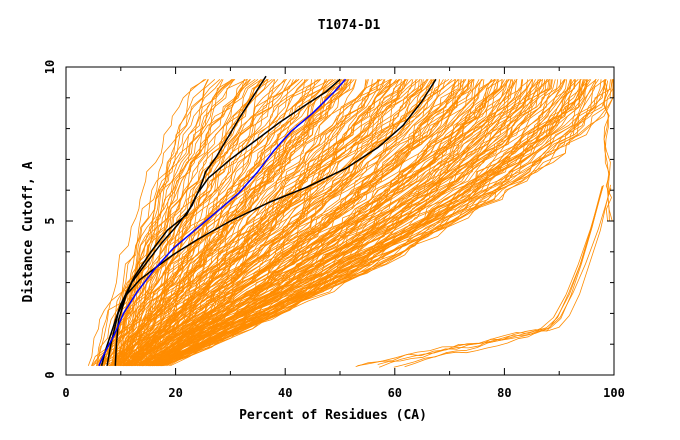  What do you see at coordinates (349, 25) in the screenshot?
I see `chart-title: T1074-D1` at bounding box center [349, 25].